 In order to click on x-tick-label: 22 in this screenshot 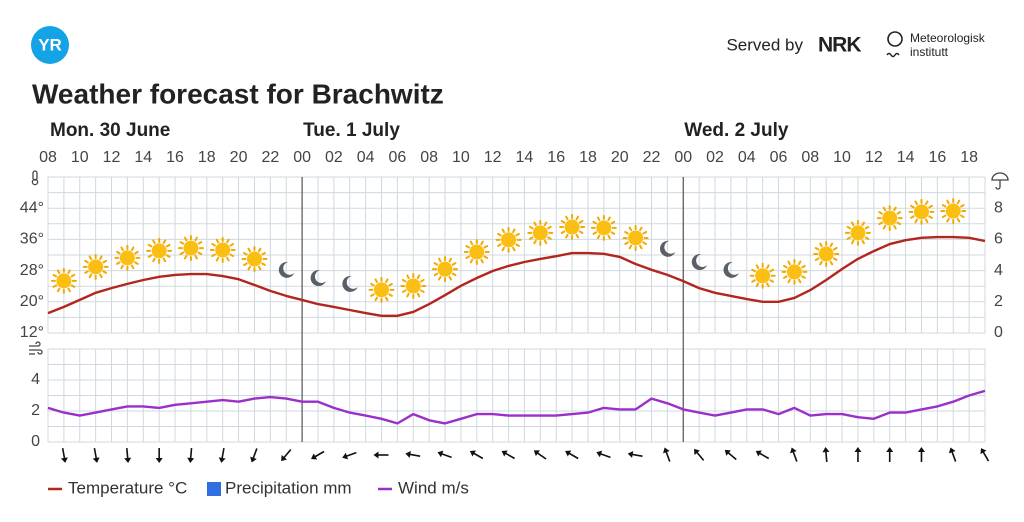, I will do `click(652, 157)`.